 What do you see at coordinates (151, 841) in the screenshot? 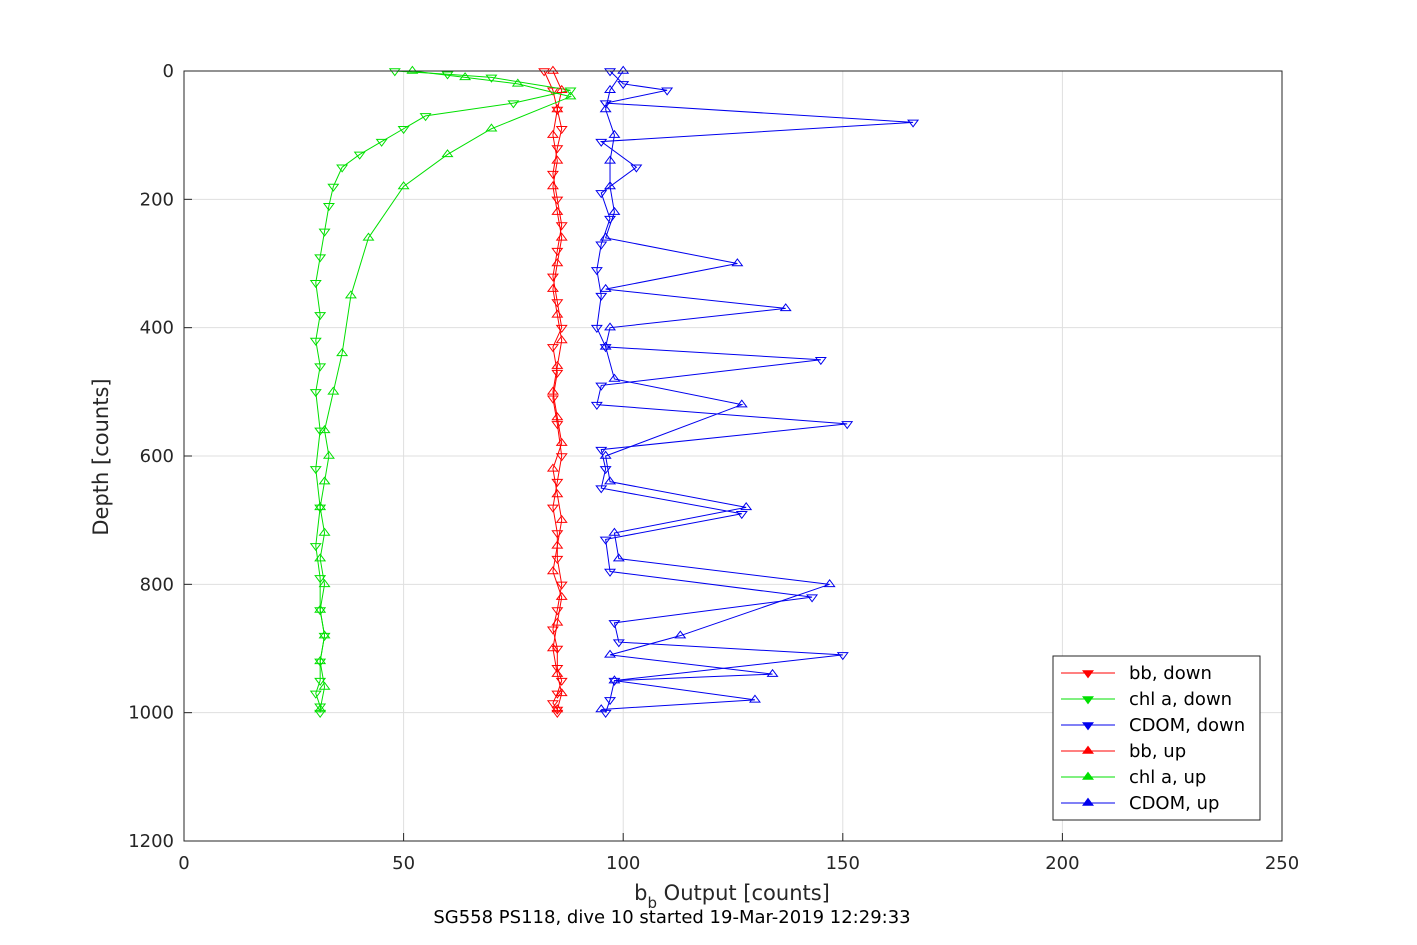
I see `y-tick-label: 1200` at bounding box center [151, 841].